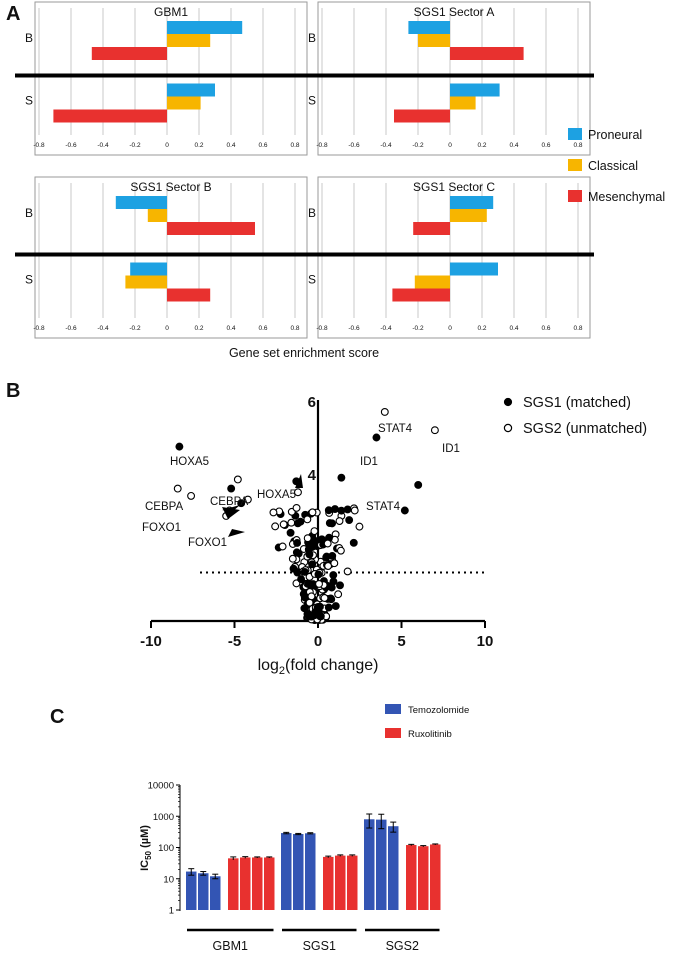  I want to click on x-tick-label: 0, so click(450, 145).